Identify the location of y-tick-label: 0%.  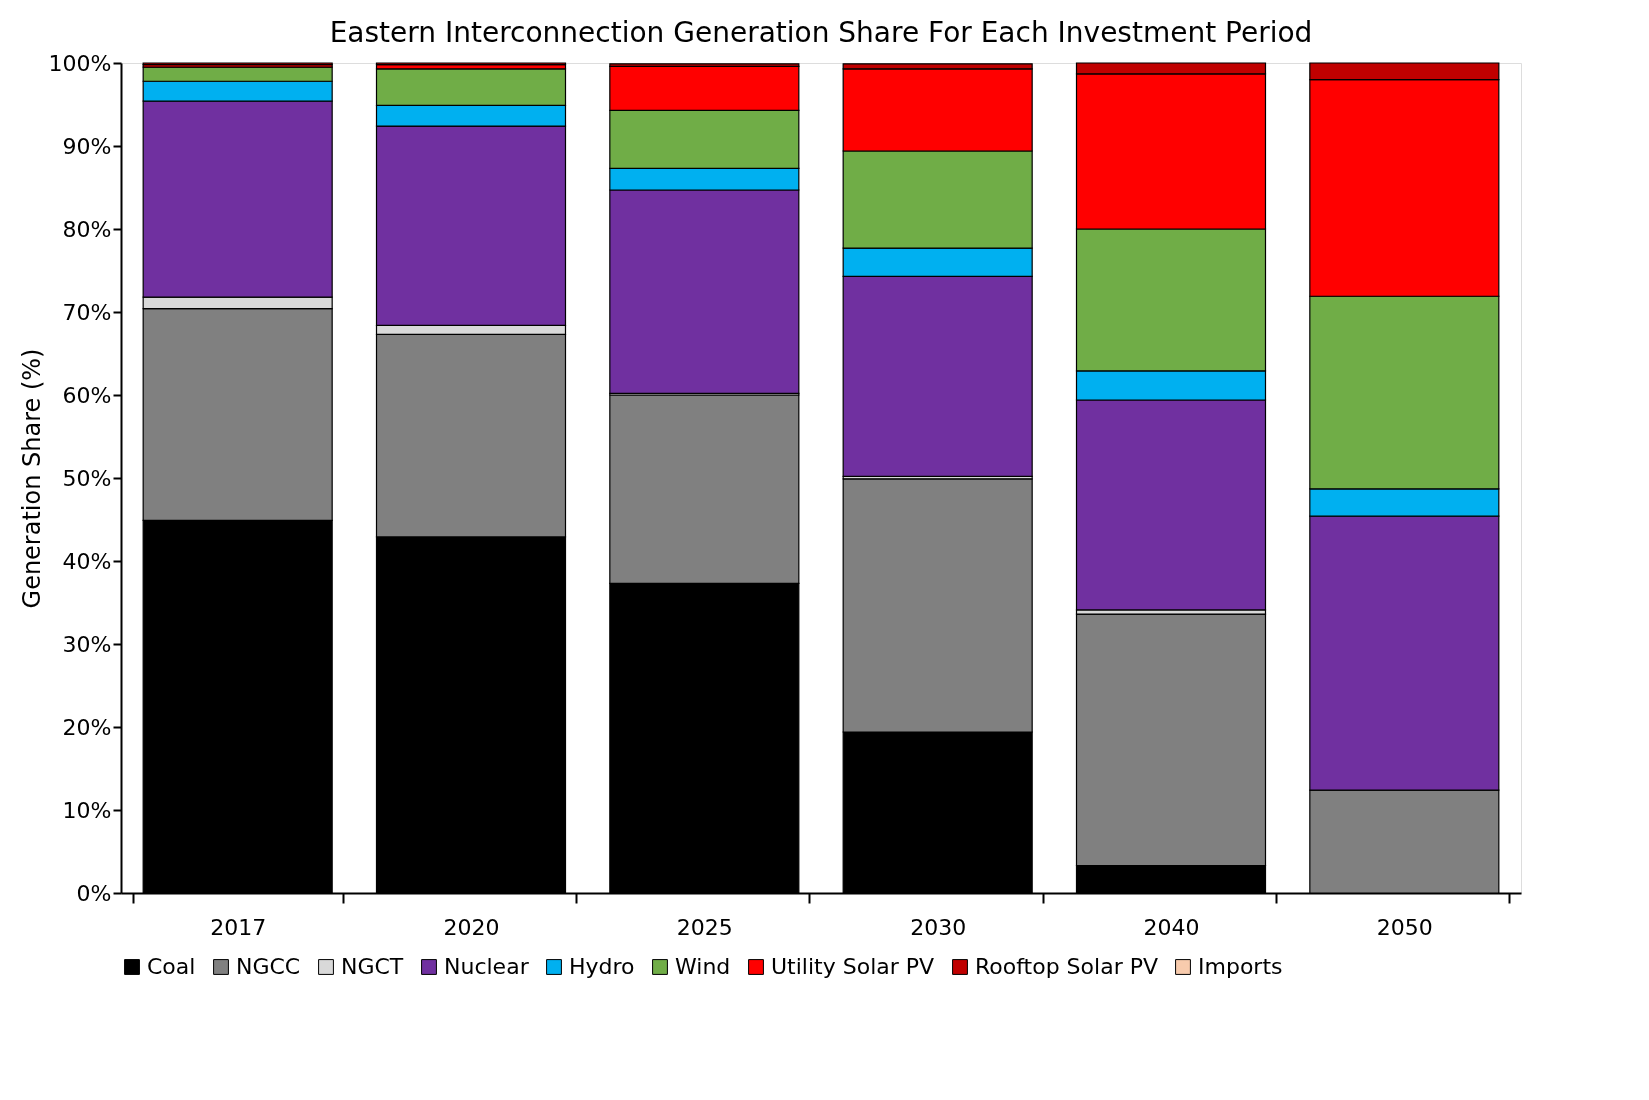
(94, 893).